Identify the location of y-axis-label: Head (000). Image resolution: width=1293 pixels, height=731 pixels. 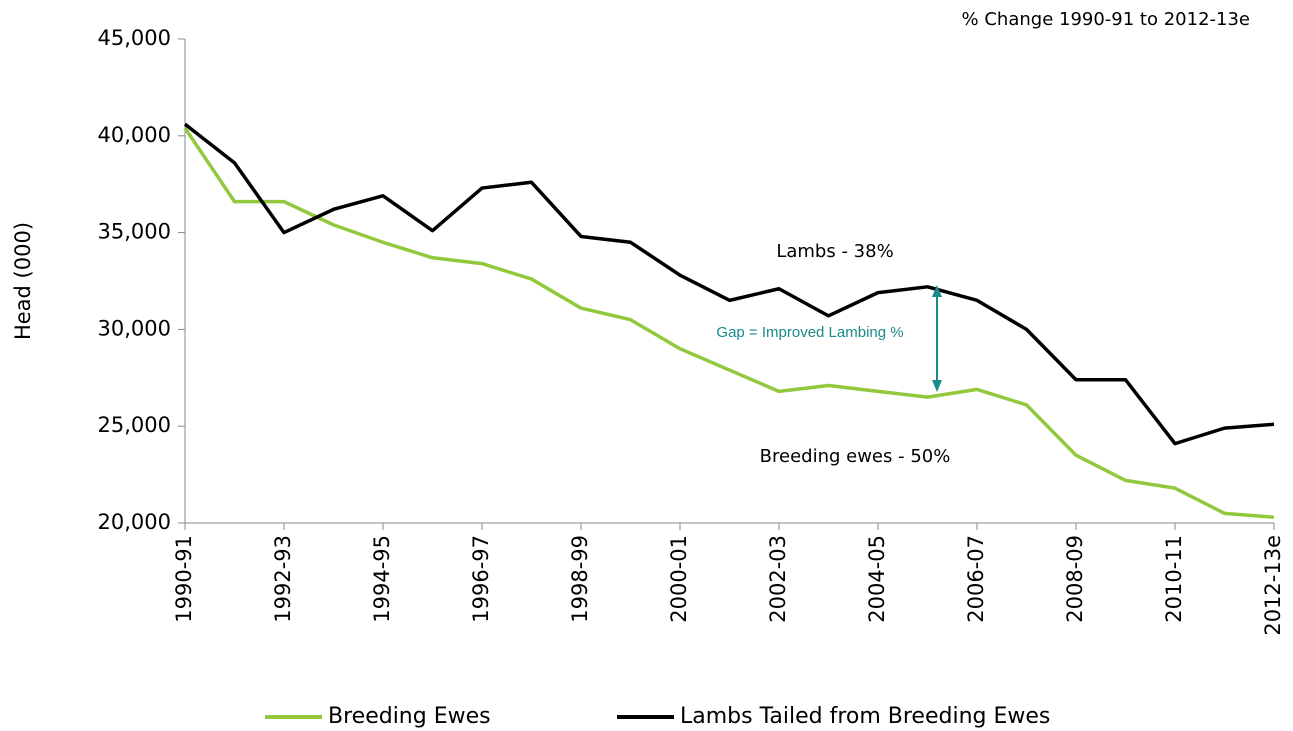
(23, 281).